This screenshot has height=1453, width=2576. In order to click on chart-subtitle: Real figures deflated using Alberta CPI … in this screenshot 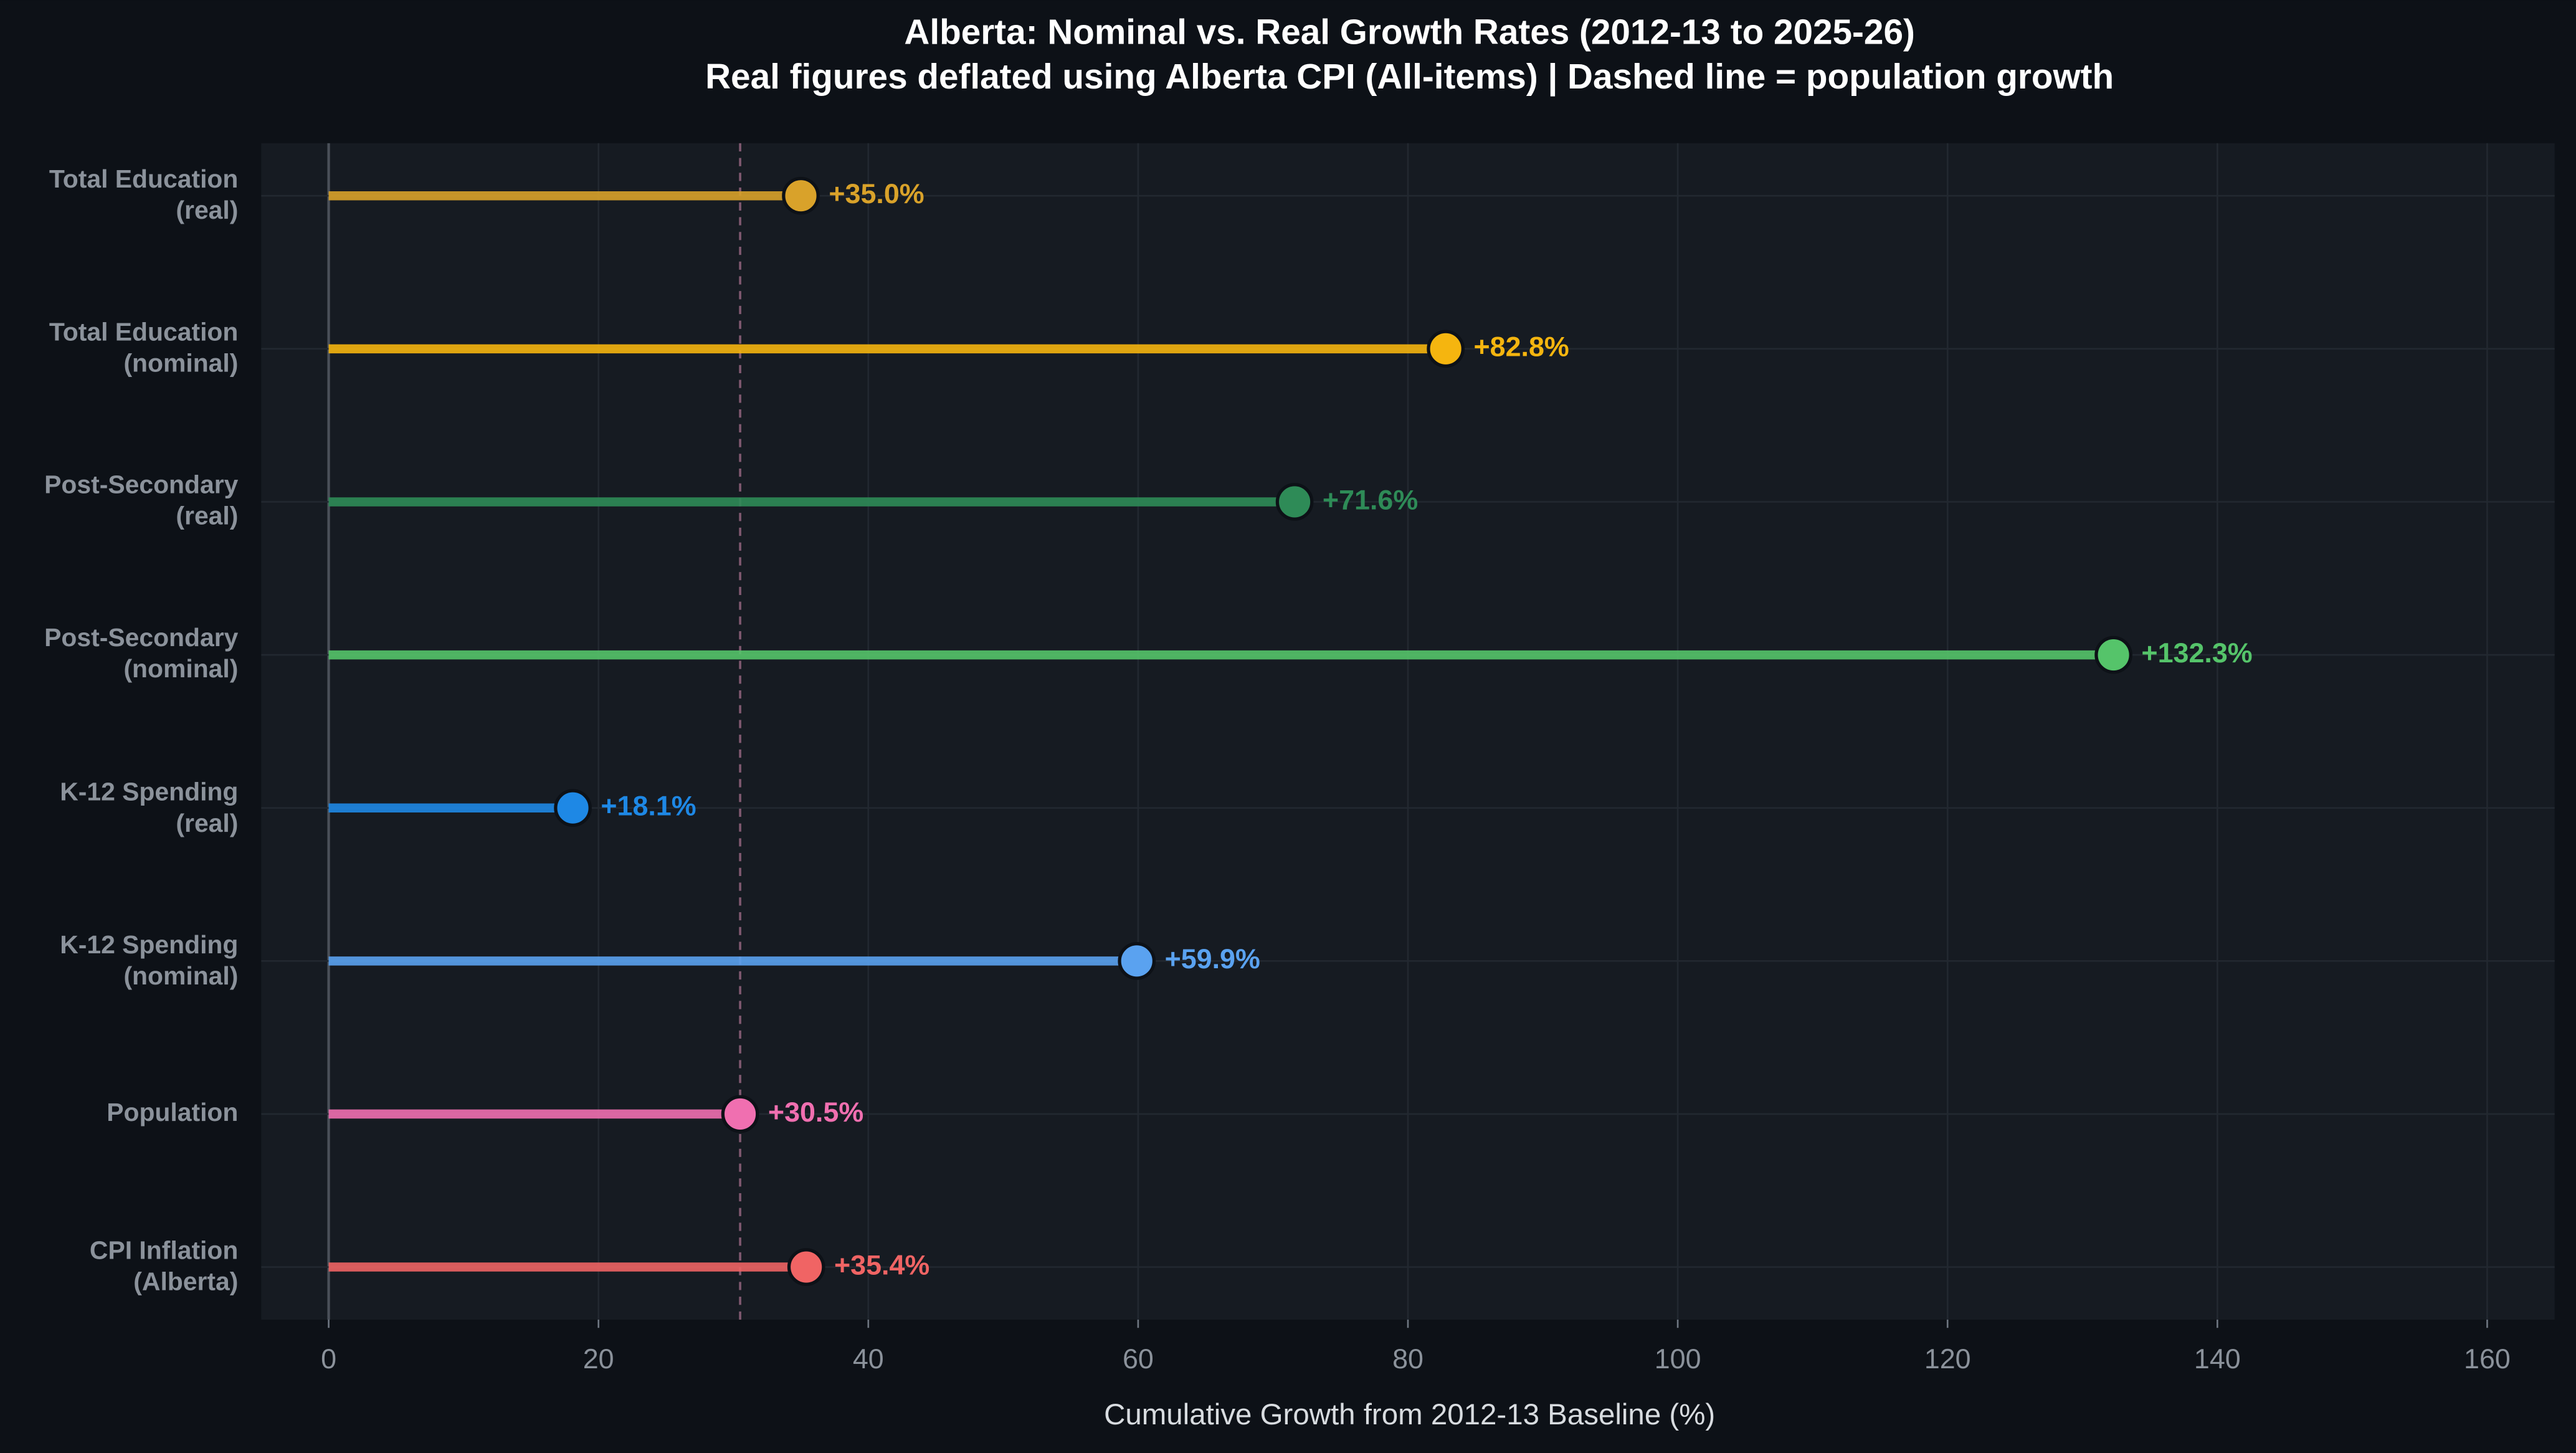, I will do `click(1409, 77)`.